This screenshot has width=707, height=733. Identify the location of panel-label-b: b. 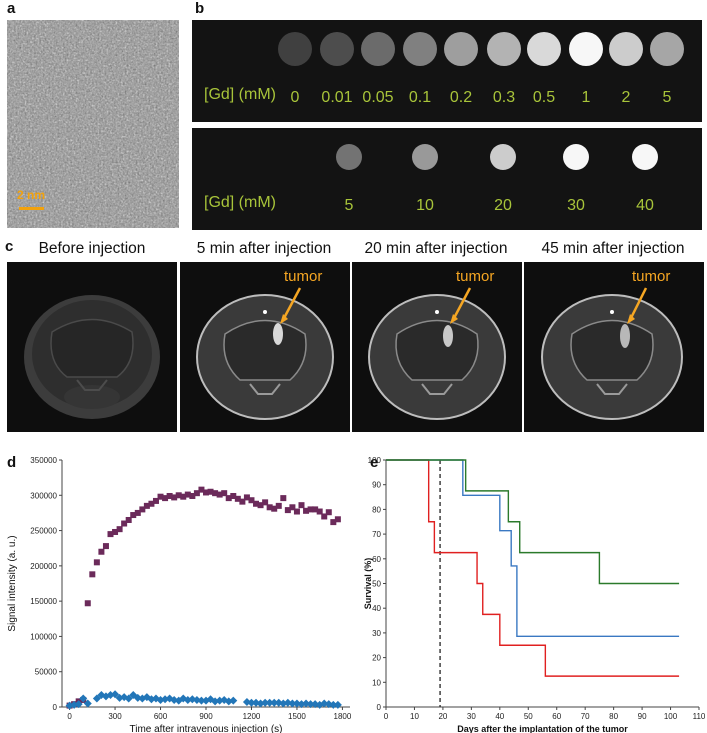
(200, 8).